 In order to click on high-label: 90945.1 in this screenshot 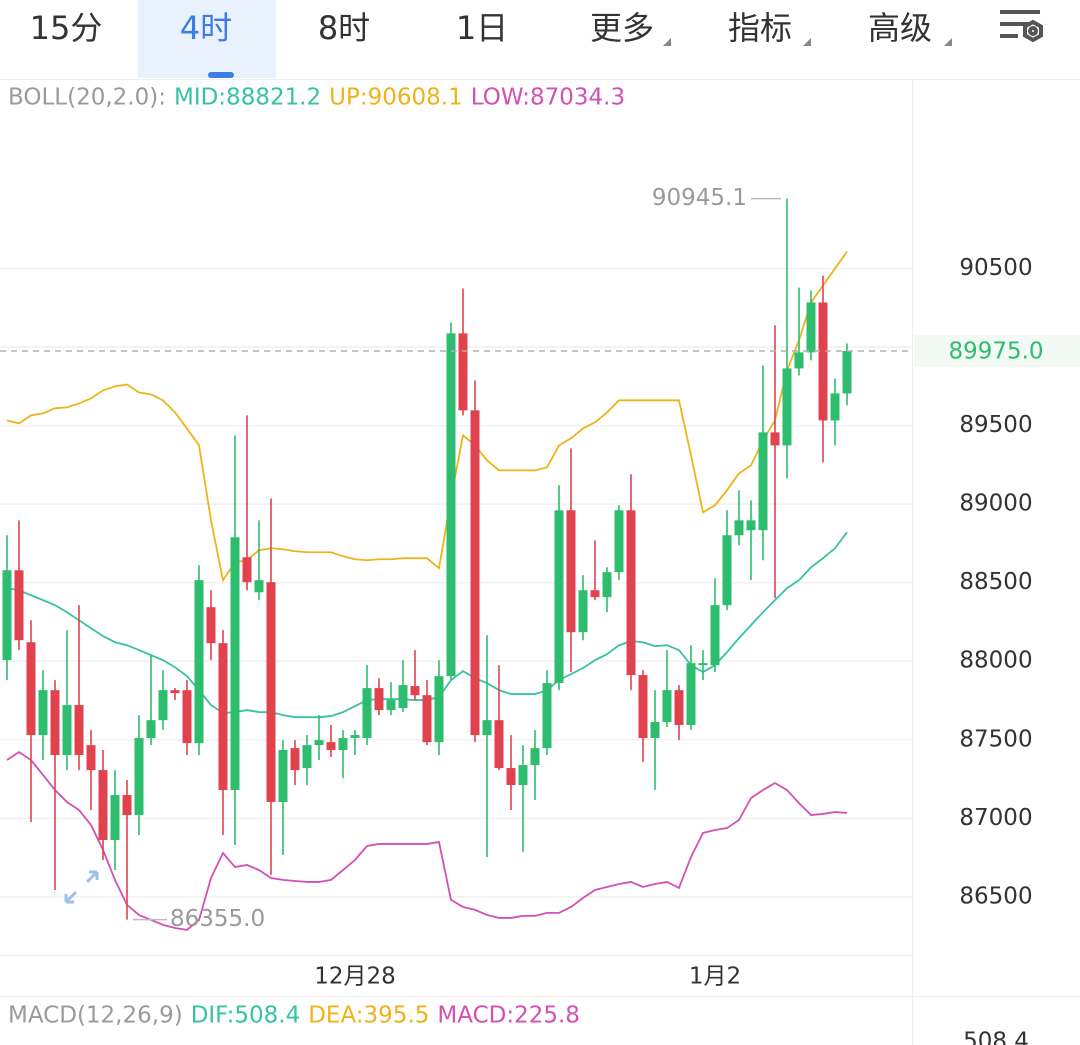, I will do `click(699, 198)`.